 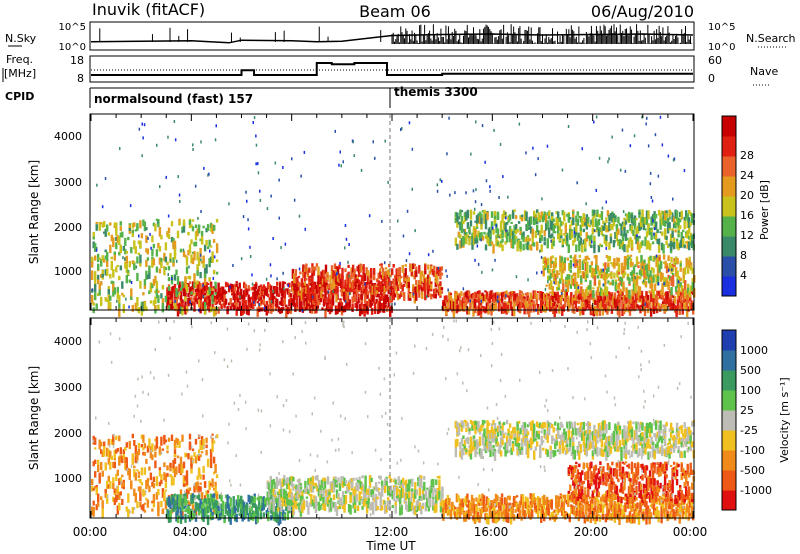 I want to click on power-scale-tick-24: 24, so click(x=747, y=175).